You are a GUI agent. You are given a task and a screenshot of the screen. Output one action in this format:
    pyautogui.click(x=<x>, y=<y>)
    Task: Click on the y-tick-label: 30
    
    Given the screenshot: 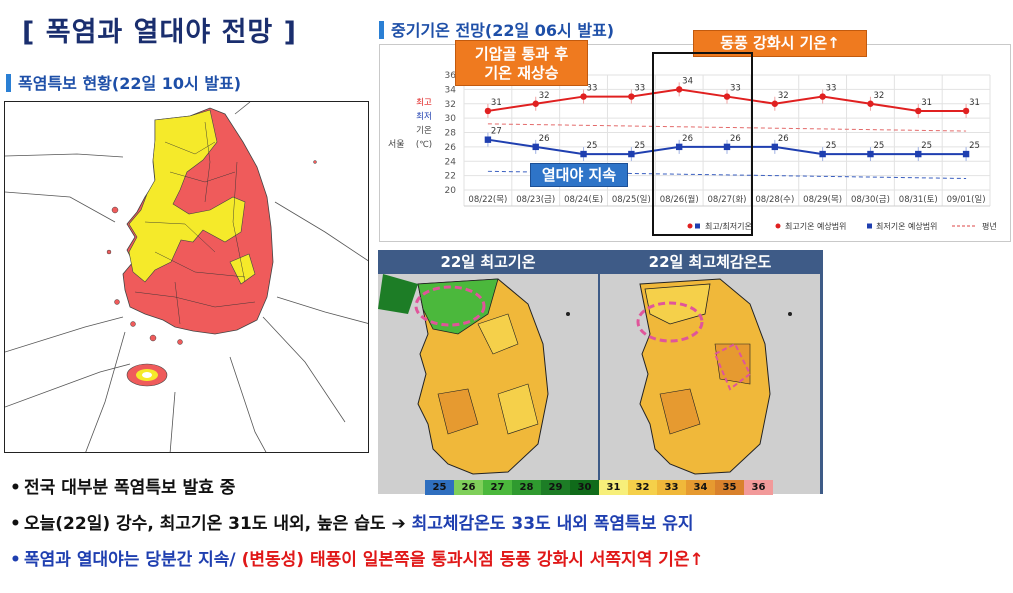 What is the action you would take?
    pyautogui.click(x=451, y=119)
    